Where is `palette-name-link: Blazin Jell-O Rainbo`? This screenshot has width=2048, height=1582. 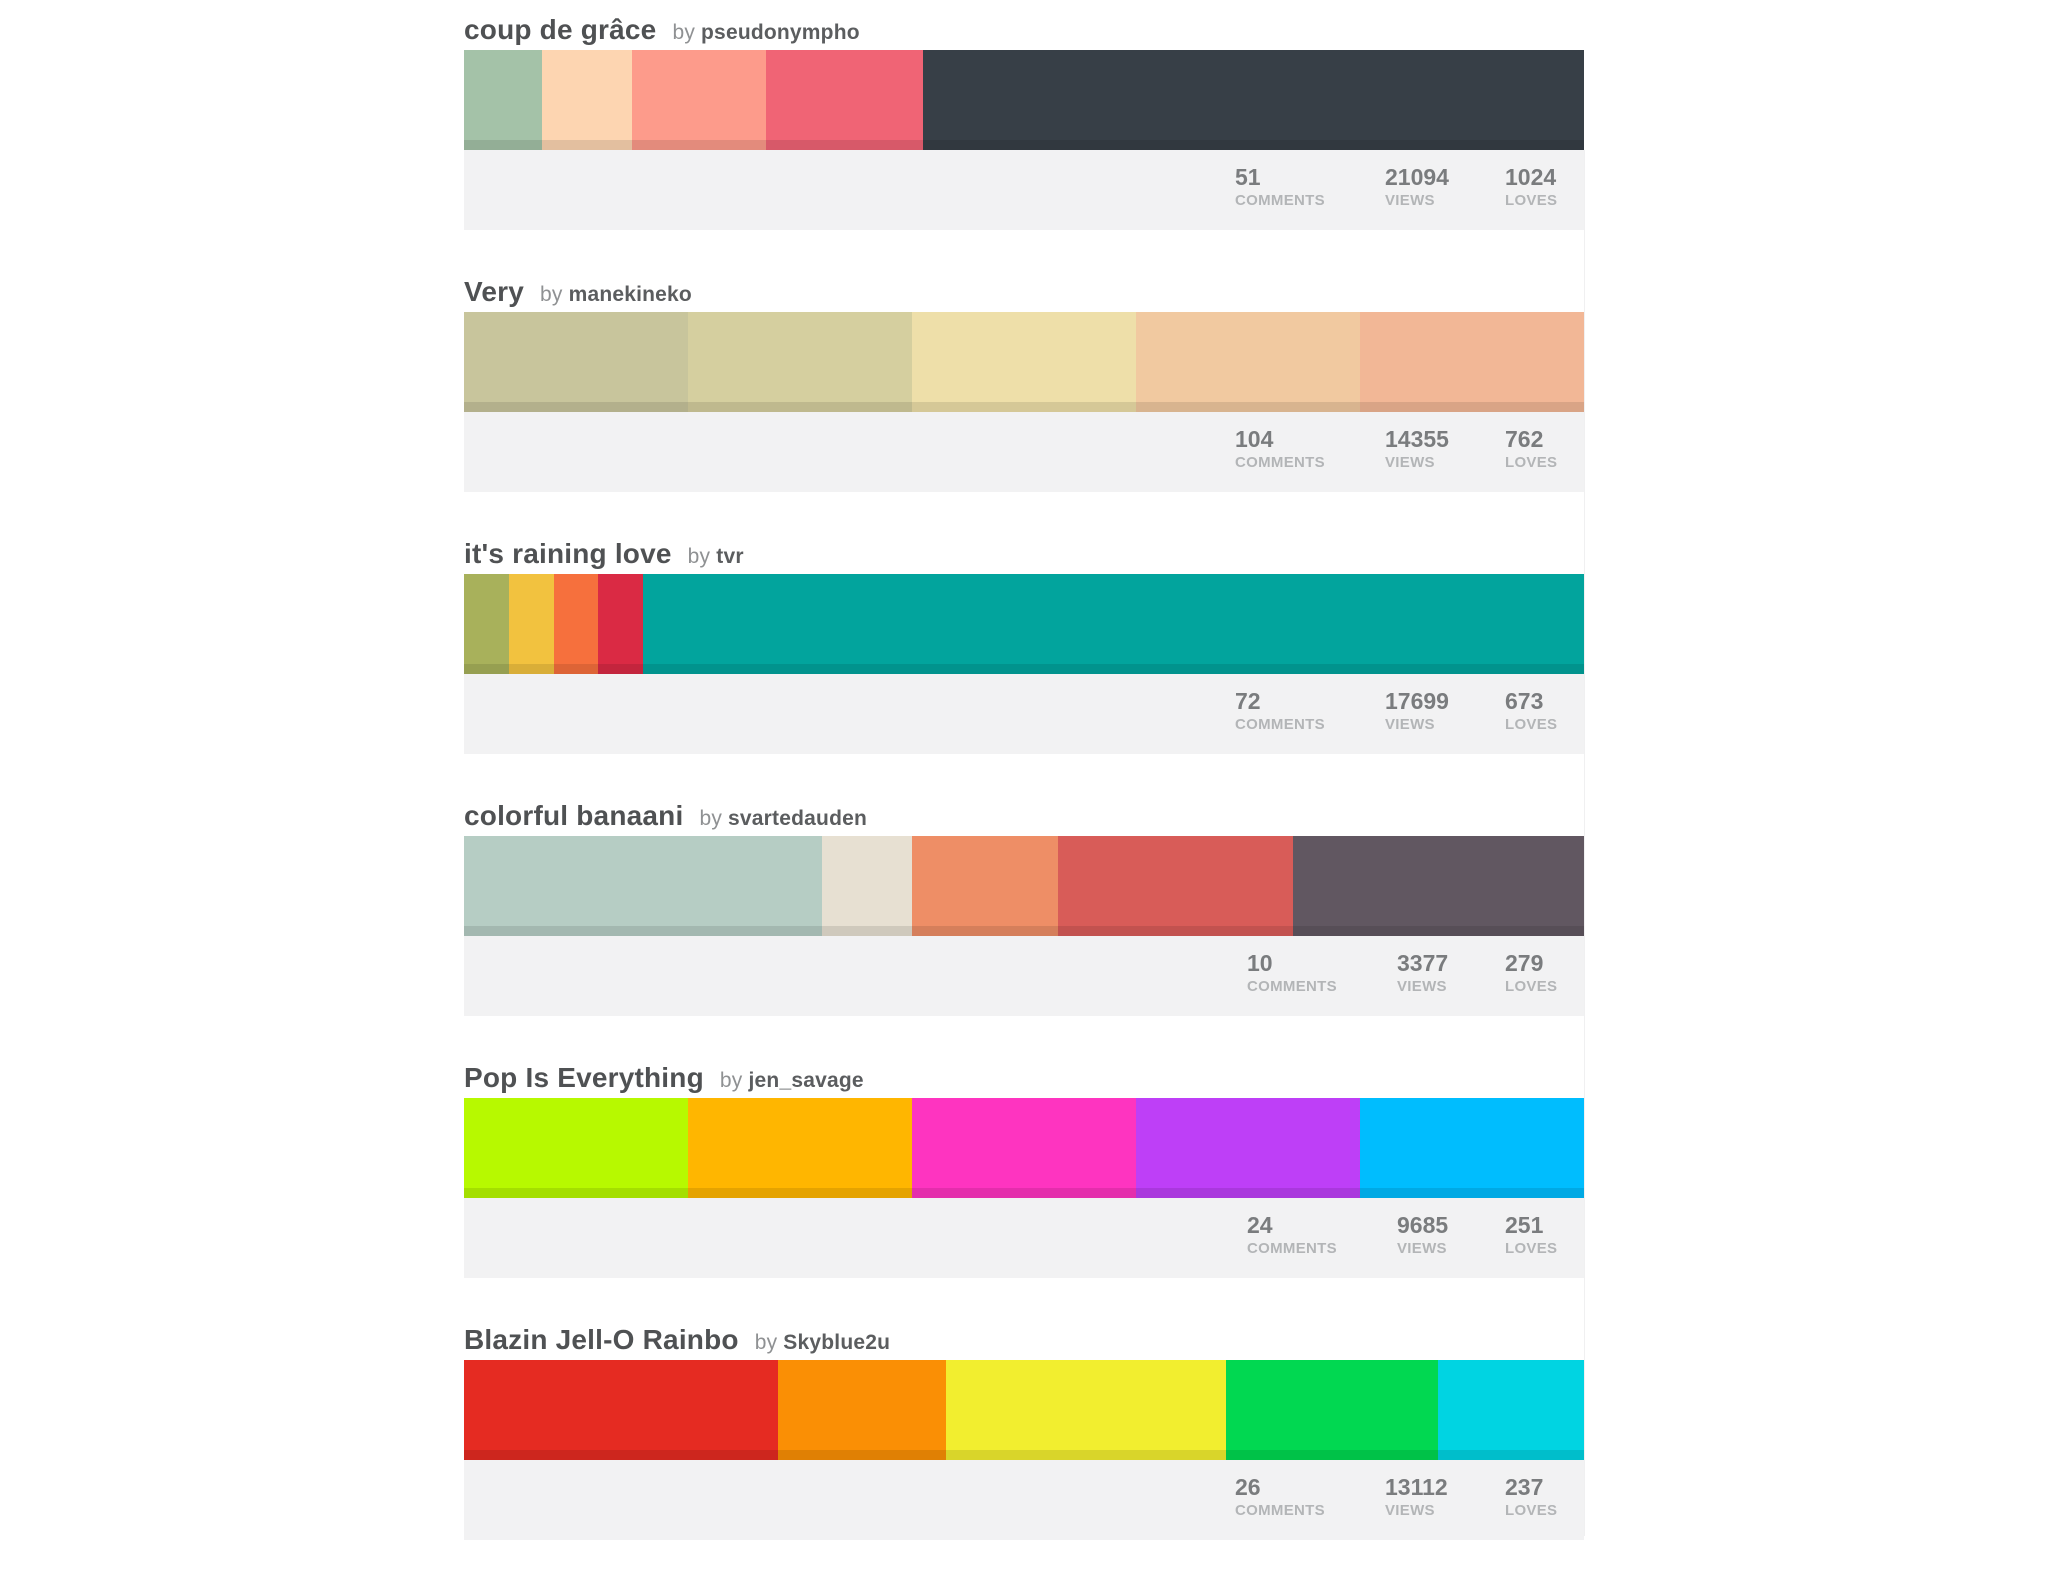
palette-name-link: Blazin Jell-O Rainbo is located at coordinates (601, 1339).